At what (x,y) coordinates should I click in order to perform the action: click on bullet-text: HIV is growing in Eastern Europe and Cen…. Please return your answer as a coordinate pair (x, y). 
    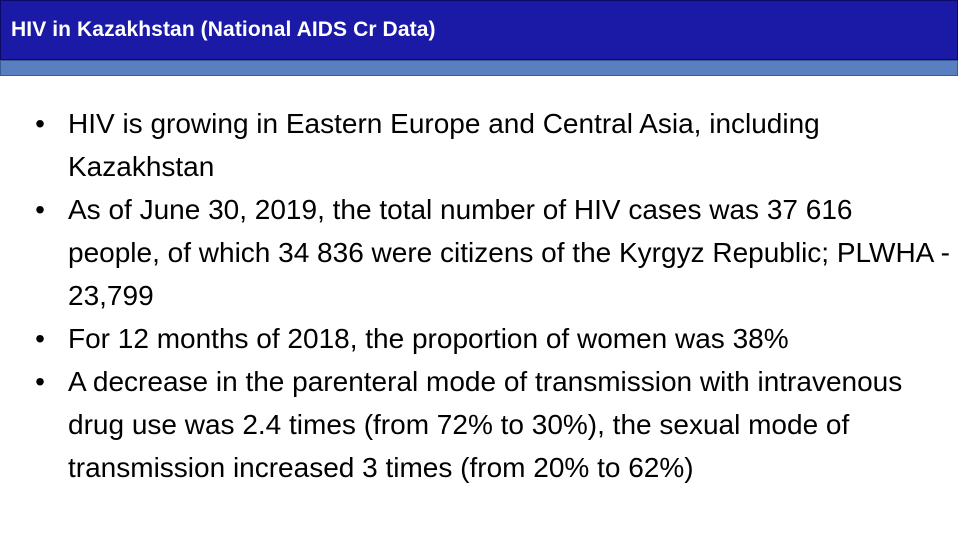
    Looking at the image, I should click on (444, 145).